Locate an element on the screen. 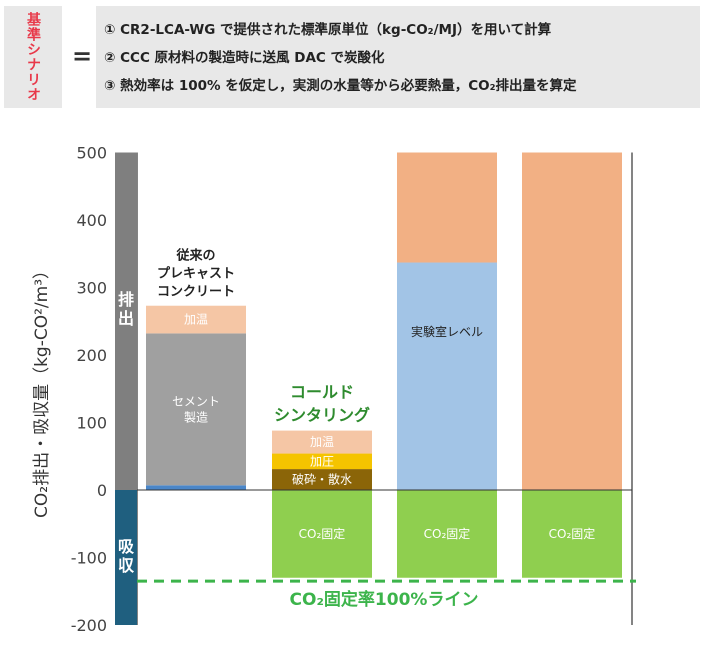  absorption-band-label: 収 is located at coordinates (126, 565).